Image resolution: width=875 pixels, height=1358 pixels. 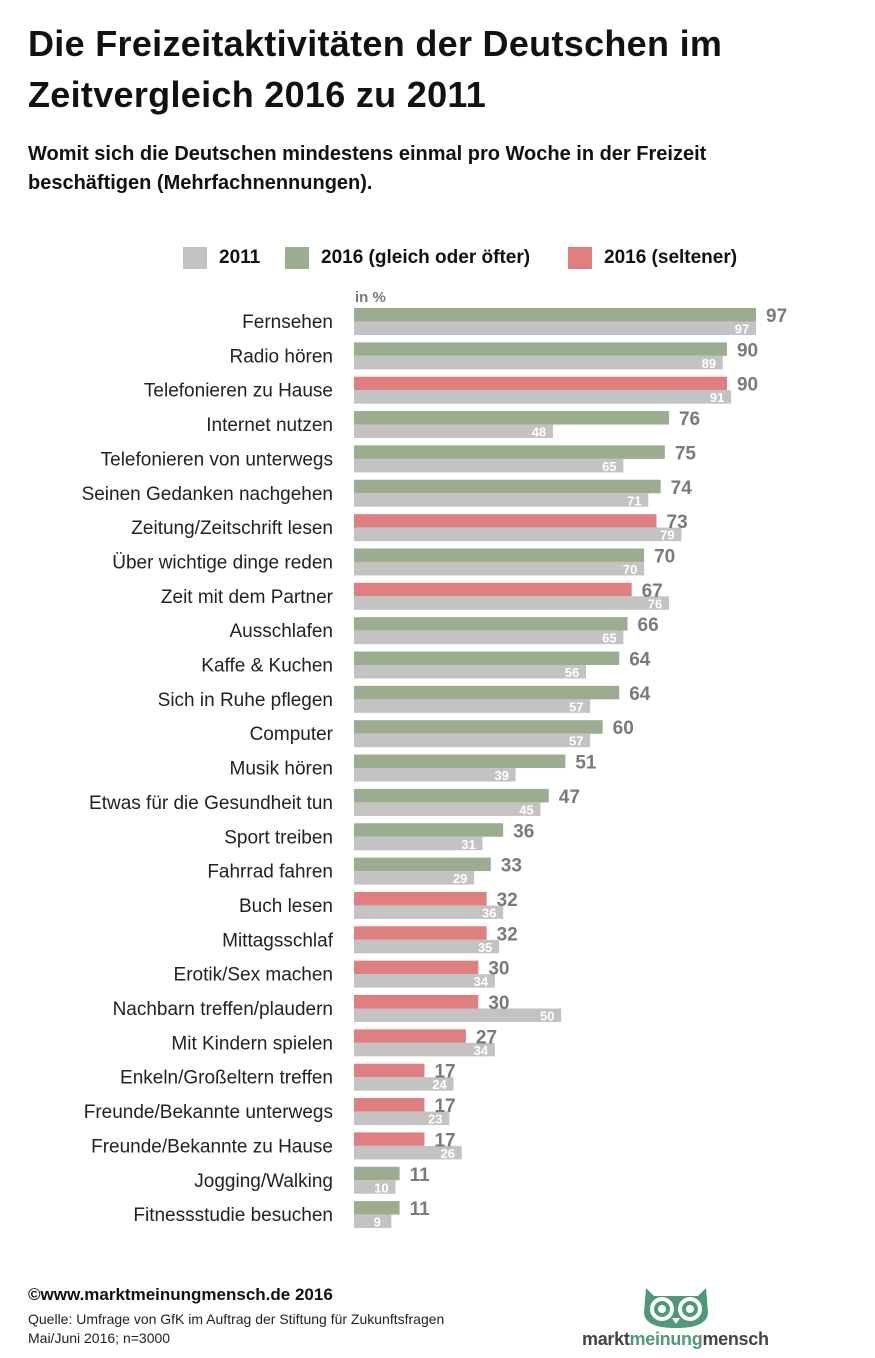 I want to click on value-label-2011: 45, so click(x=526, y=809).